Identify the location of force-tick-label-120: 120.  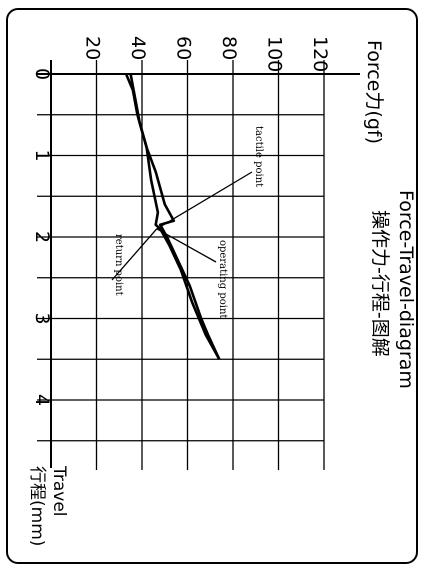
(320, 54).